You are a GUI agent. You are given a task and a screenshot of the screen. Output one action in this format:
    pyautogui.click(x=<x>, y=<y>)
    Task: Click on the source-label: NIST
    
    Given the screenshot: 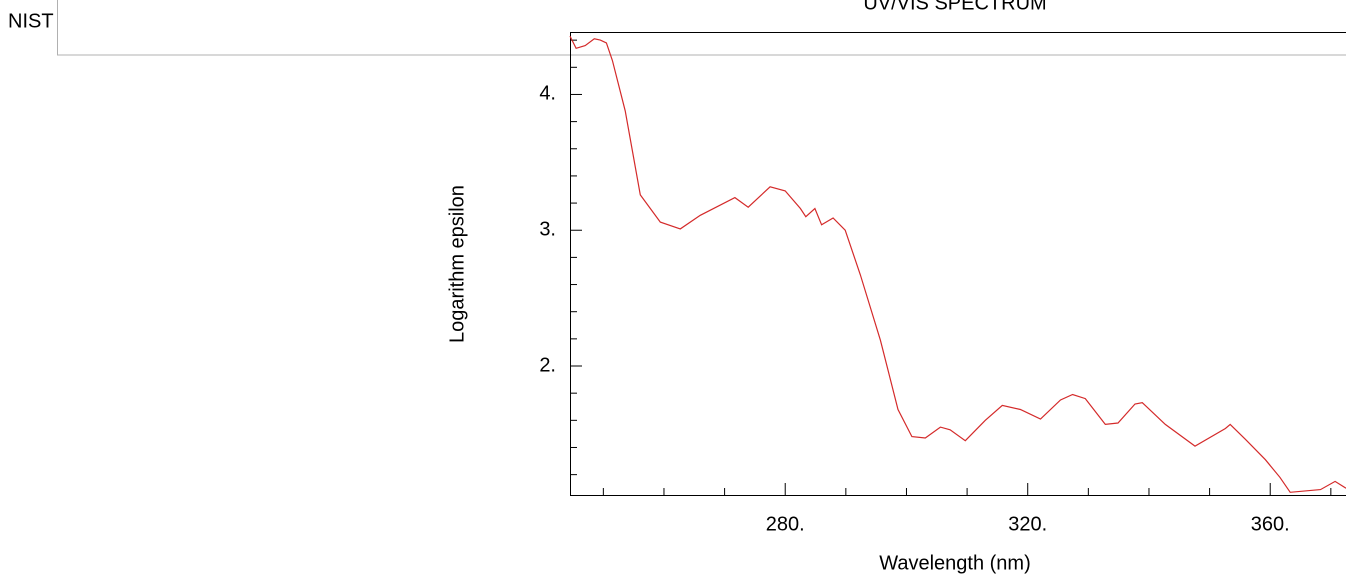 What is the action you would take?
    pyautogui.click(x=31, y=21)
    